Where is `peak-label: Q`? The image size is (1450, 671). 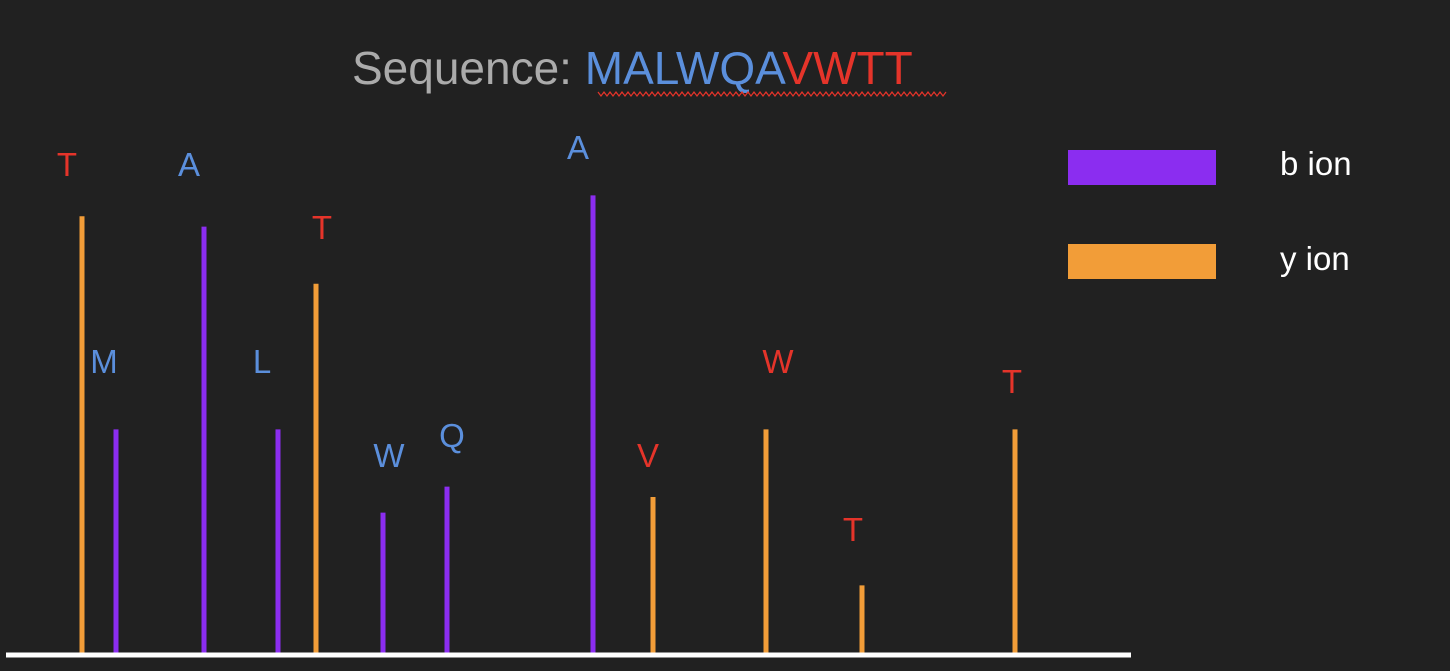 peak-label: Q is located at coordinates (452, 435).